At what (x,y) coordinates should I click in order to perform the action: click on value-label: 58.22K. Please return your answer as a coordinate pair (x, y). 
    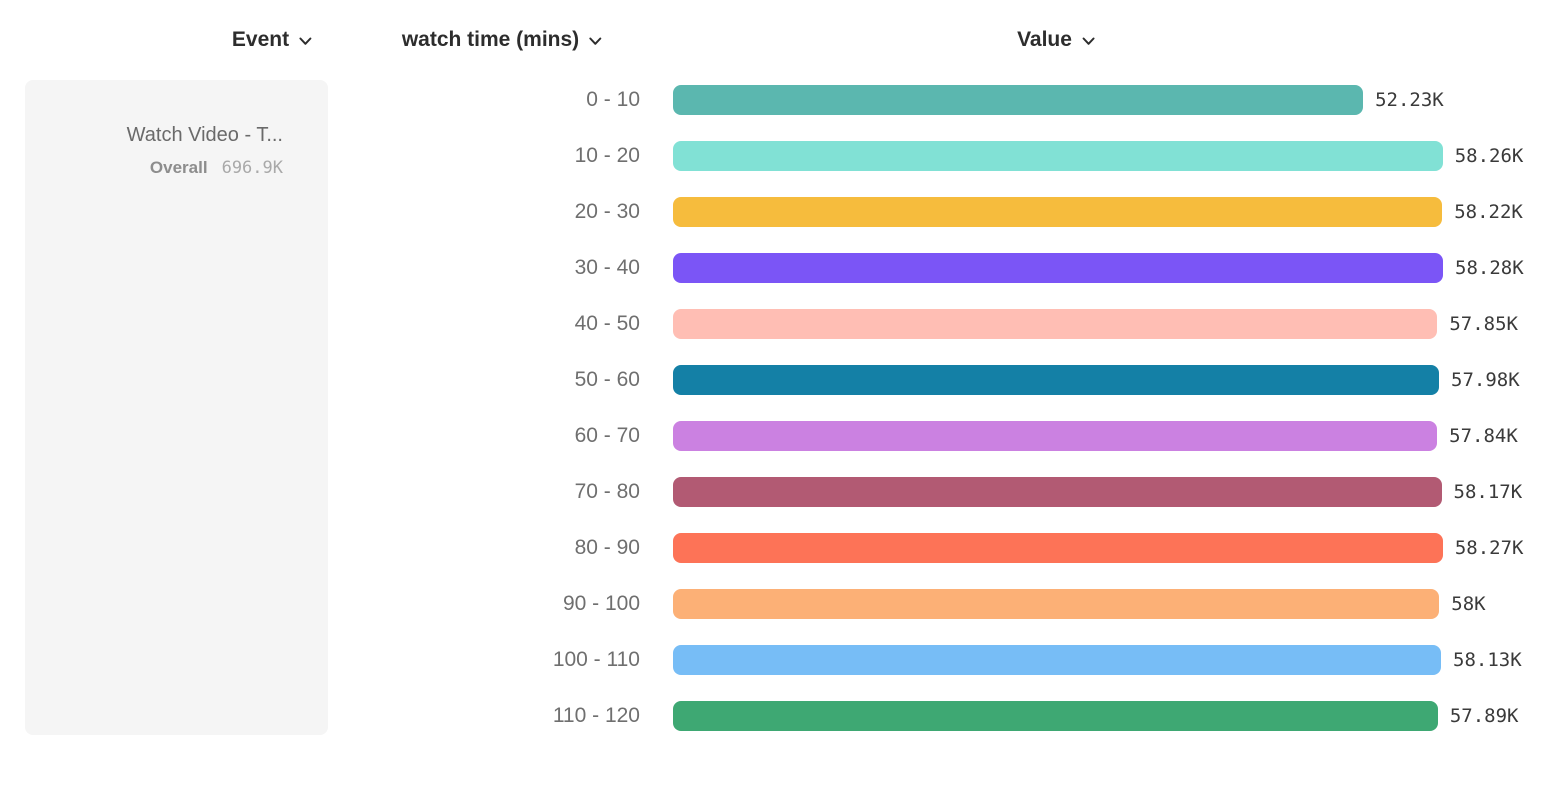
    Looking at the image, I should click on (1488, 212).